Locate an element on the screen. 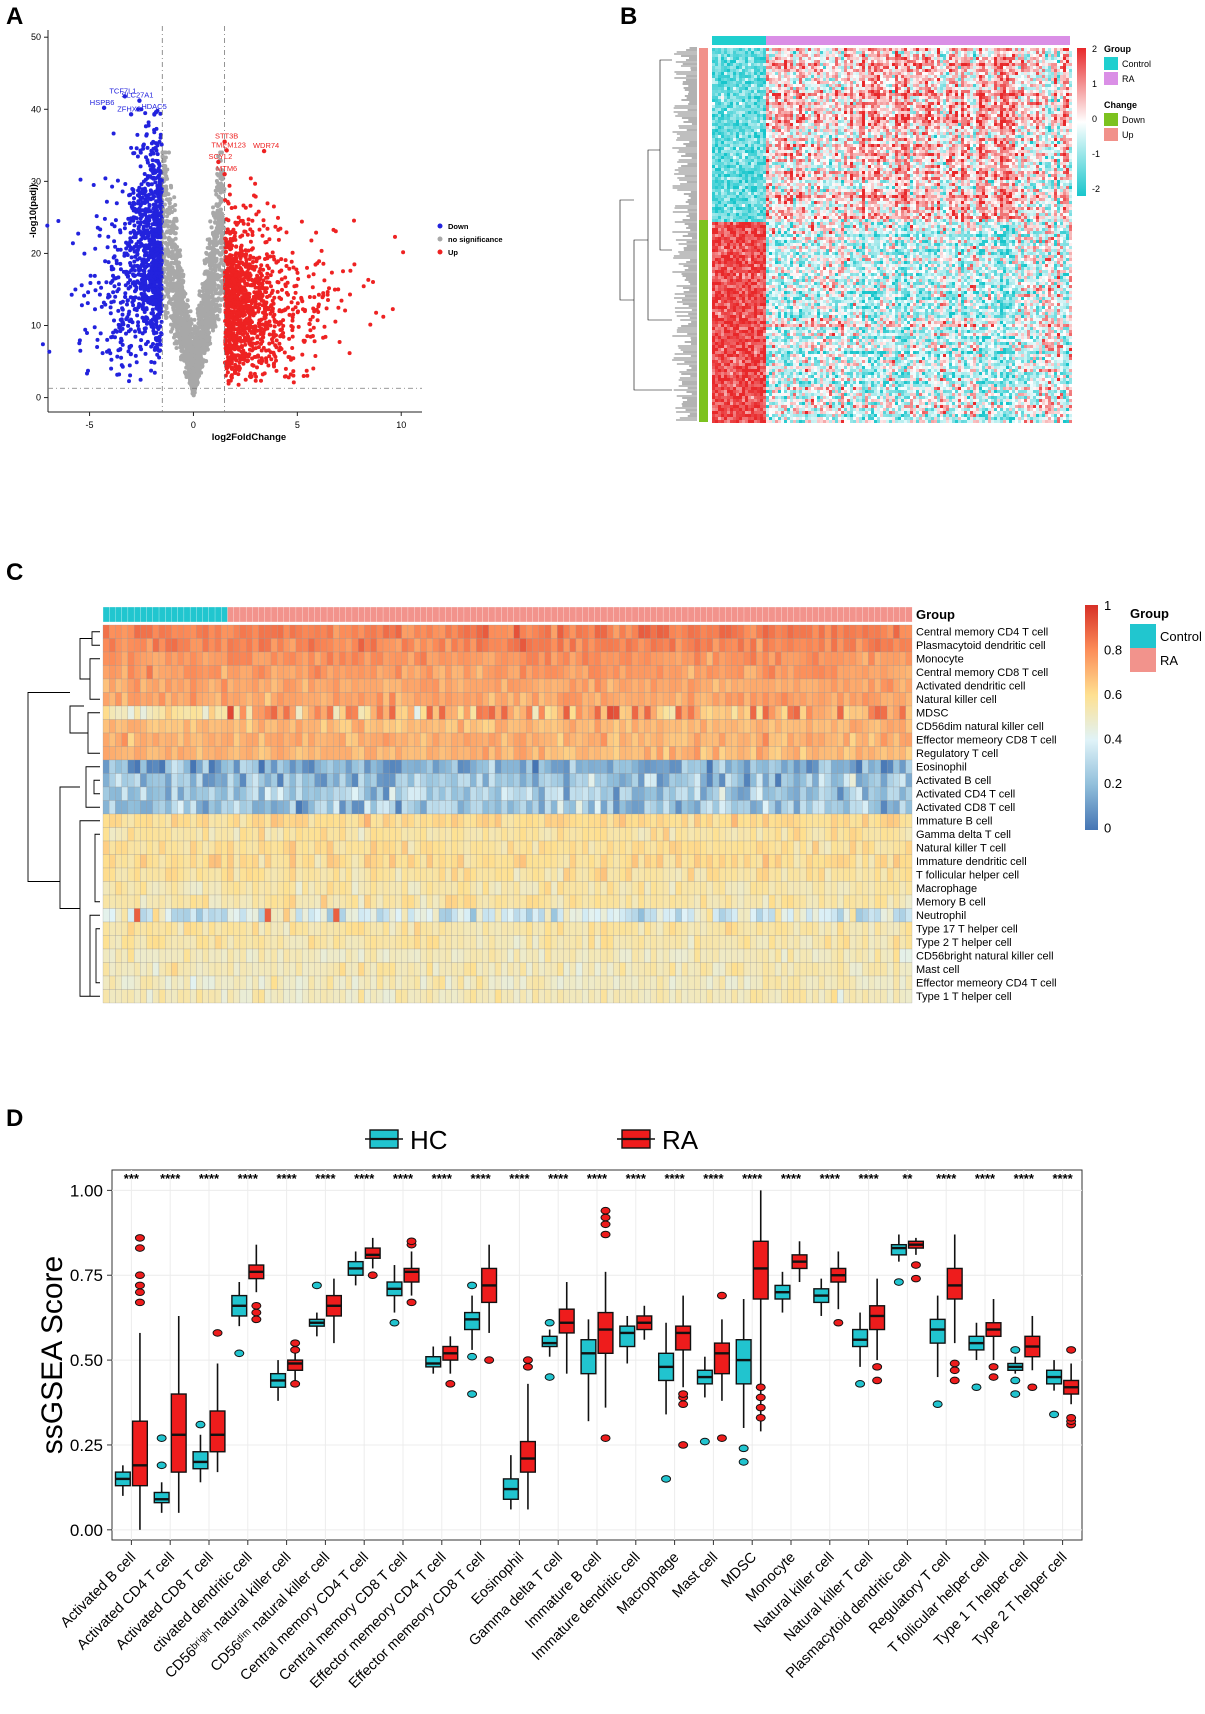 The height and width of the screenshot is (1714, 1205). panel-label-a: A is located at coordinates (14, 16).